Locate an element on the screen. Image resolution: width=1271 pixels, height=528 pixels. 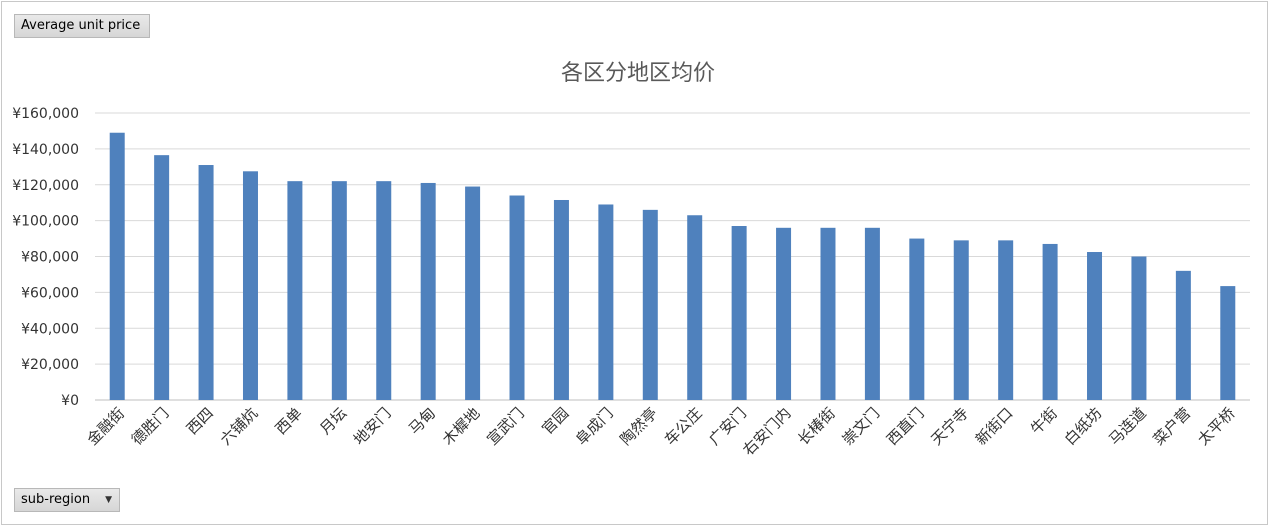
x-tick-label: 天宁寺 is located at coordinates (950, 426).